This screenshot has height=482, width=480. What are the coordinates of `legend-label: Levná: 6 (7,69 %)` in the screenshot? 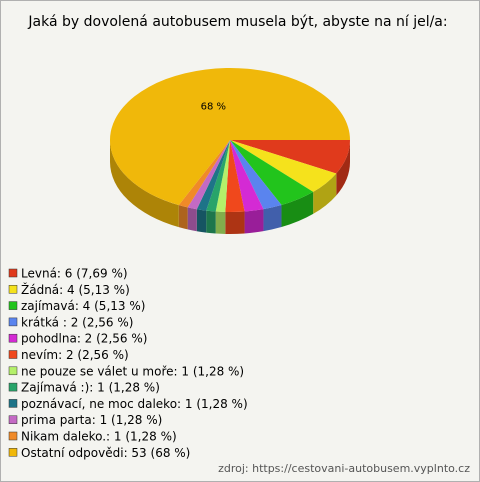 It's located at (74, 274).